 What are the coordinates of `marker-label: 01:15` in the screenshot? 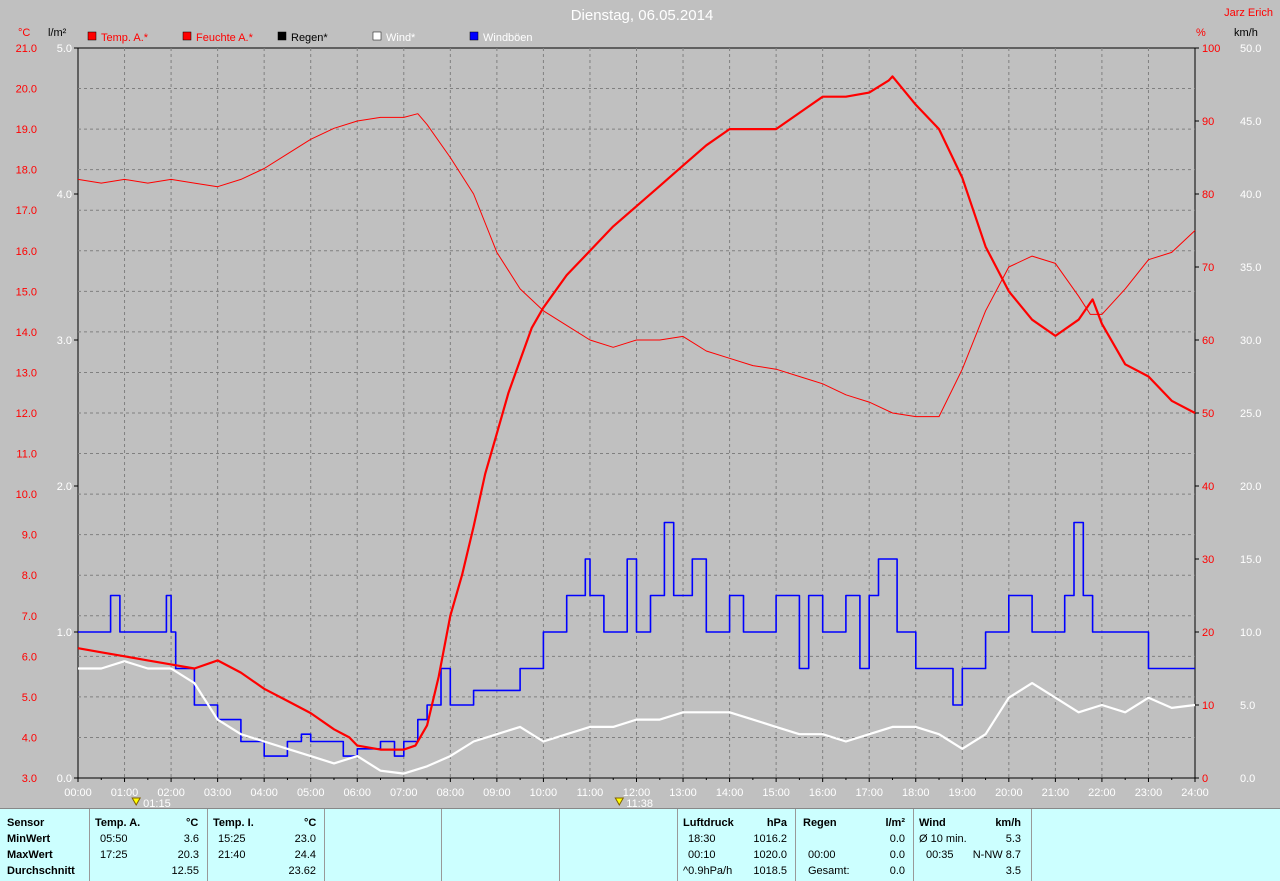 It's located at (157, 803).